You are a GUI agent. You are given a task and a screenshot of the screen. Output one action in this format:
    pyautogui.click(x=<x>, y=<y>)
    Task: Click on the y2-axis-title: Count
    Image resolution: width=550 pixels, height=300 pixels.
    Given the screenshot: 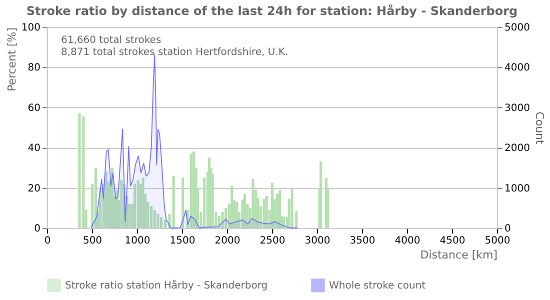 What is the action you would take?
    pyautogui.click(x=539, y=129)
    